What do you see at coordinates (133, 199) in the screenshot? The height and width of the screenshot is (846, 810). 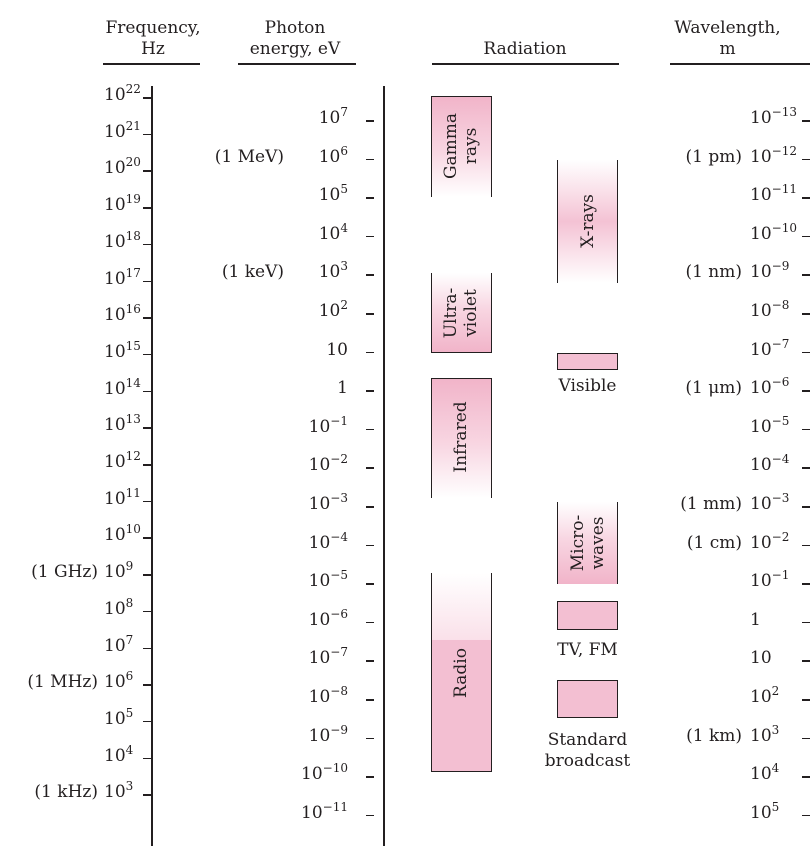 I see `frequency-exponent: 19` at bounding box center [133, 199].